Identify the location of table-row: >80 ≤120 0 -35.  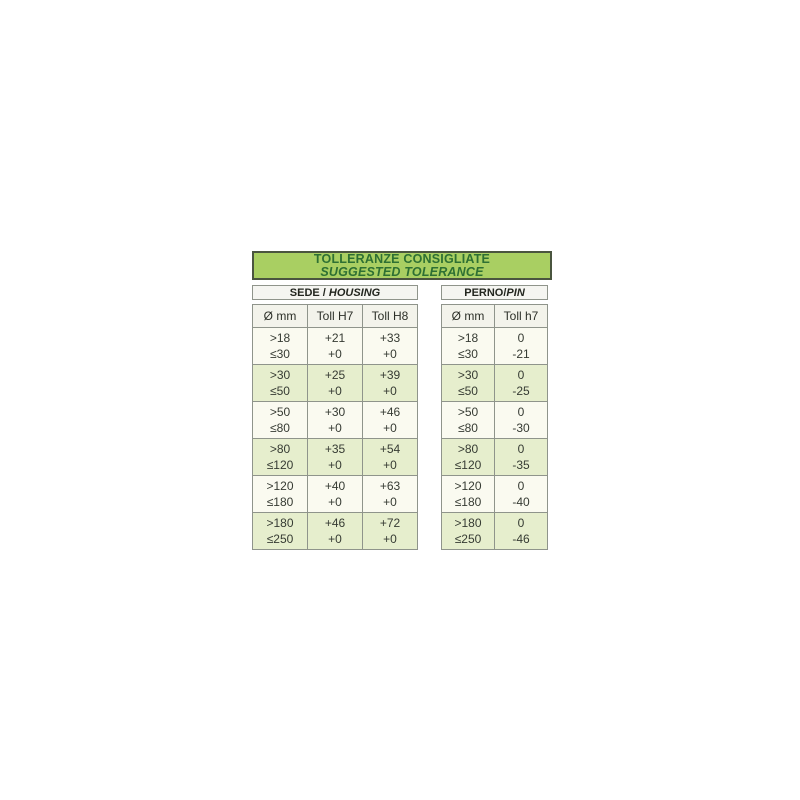
(494, 457).